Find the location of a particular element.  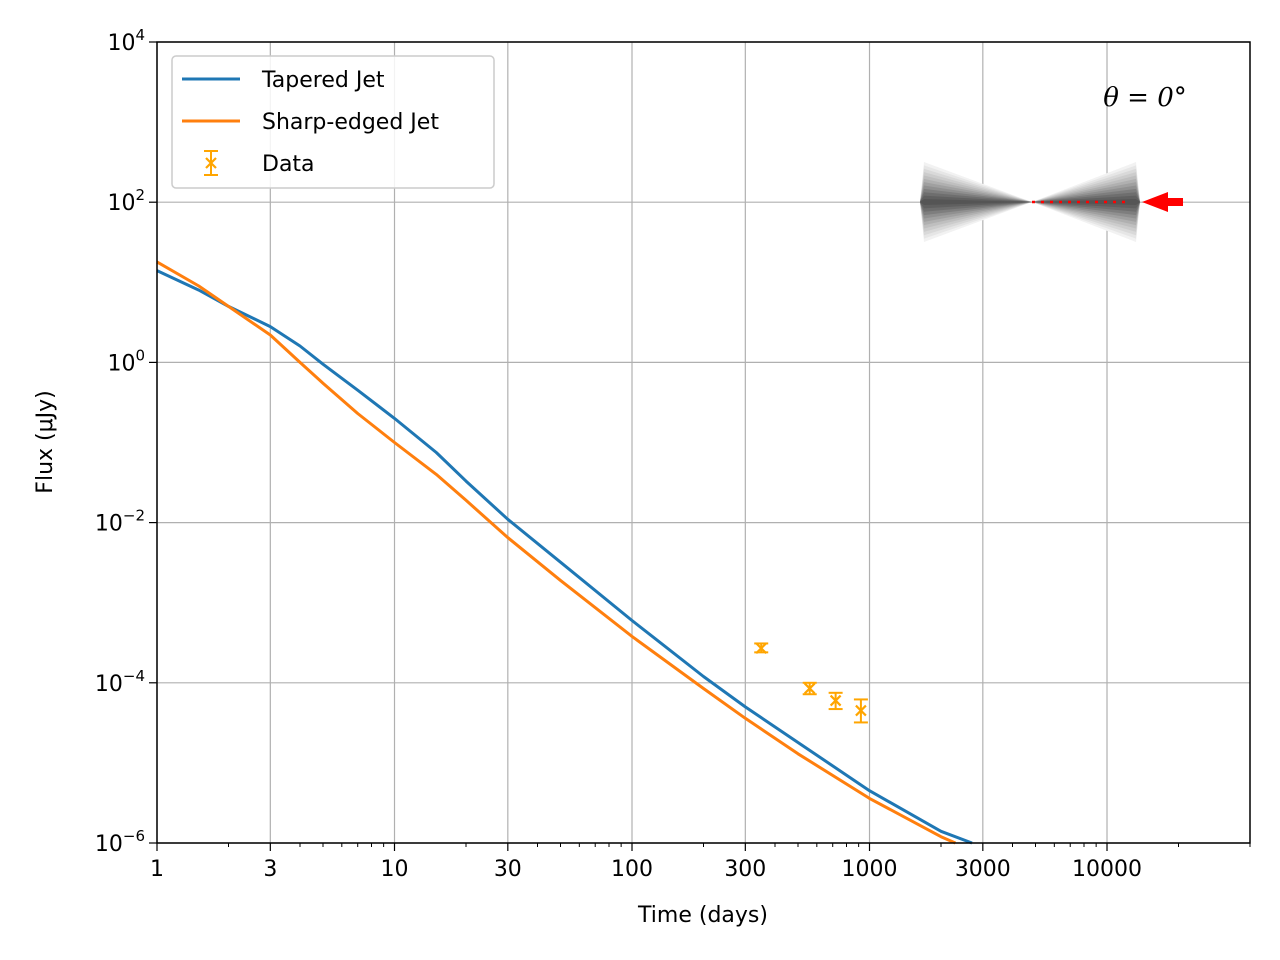

x-tick-label: 1 is located at coordinates (157, 869).